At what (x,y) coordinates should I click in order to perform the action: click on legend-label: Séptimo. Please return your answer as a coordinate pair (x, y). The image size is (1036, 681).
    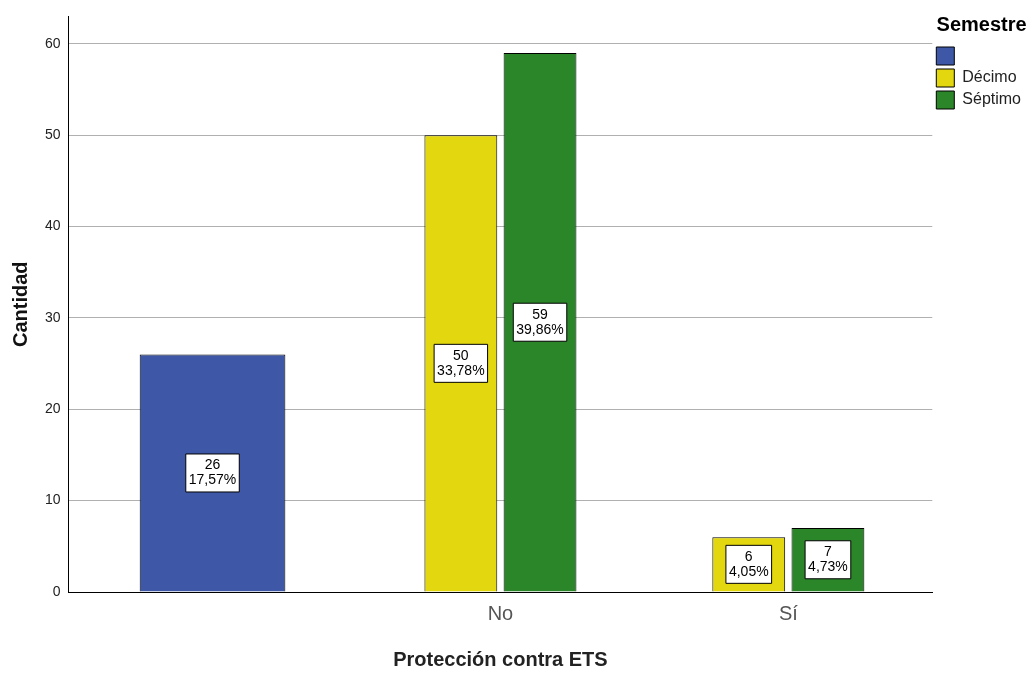
    Looking at the image, I should click on (992, 99).